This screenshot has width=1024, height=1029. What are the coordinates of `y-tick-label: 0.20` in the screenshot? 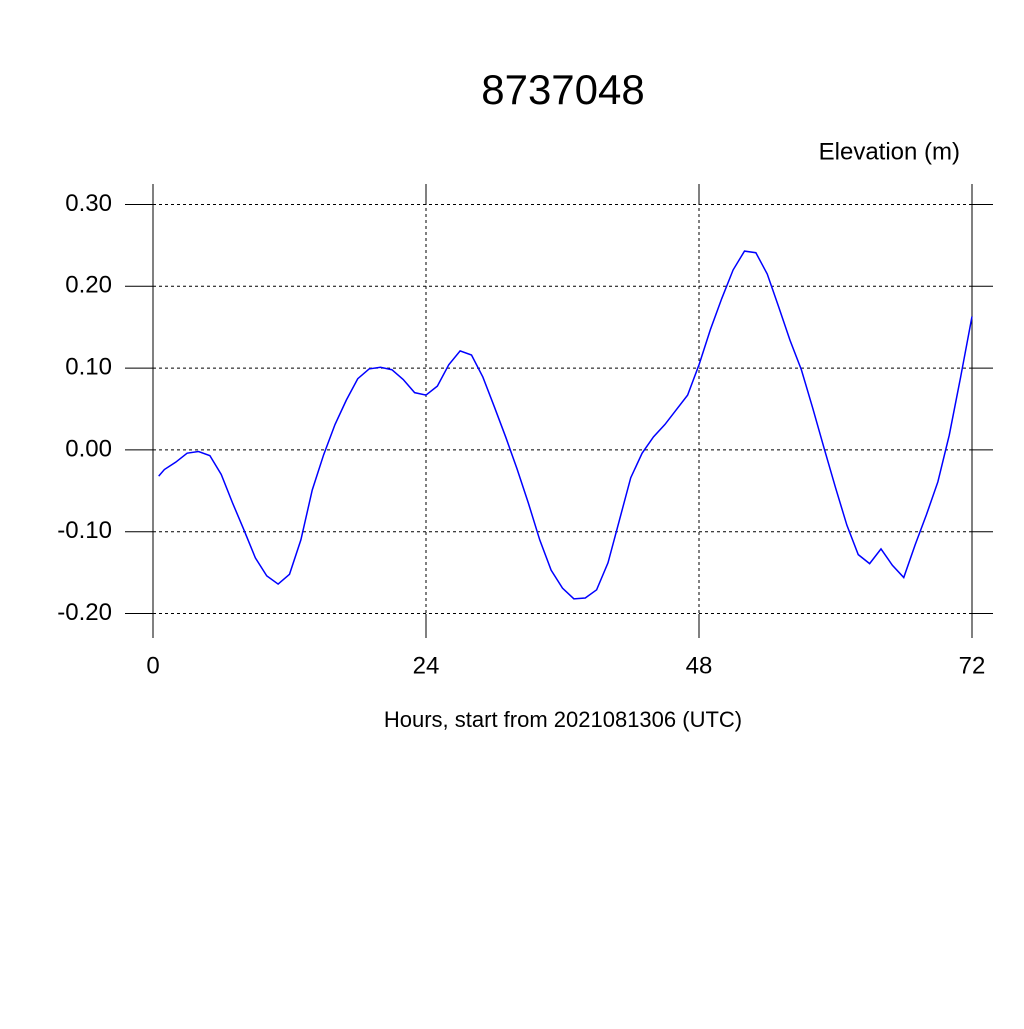 It's located at (88, 285).